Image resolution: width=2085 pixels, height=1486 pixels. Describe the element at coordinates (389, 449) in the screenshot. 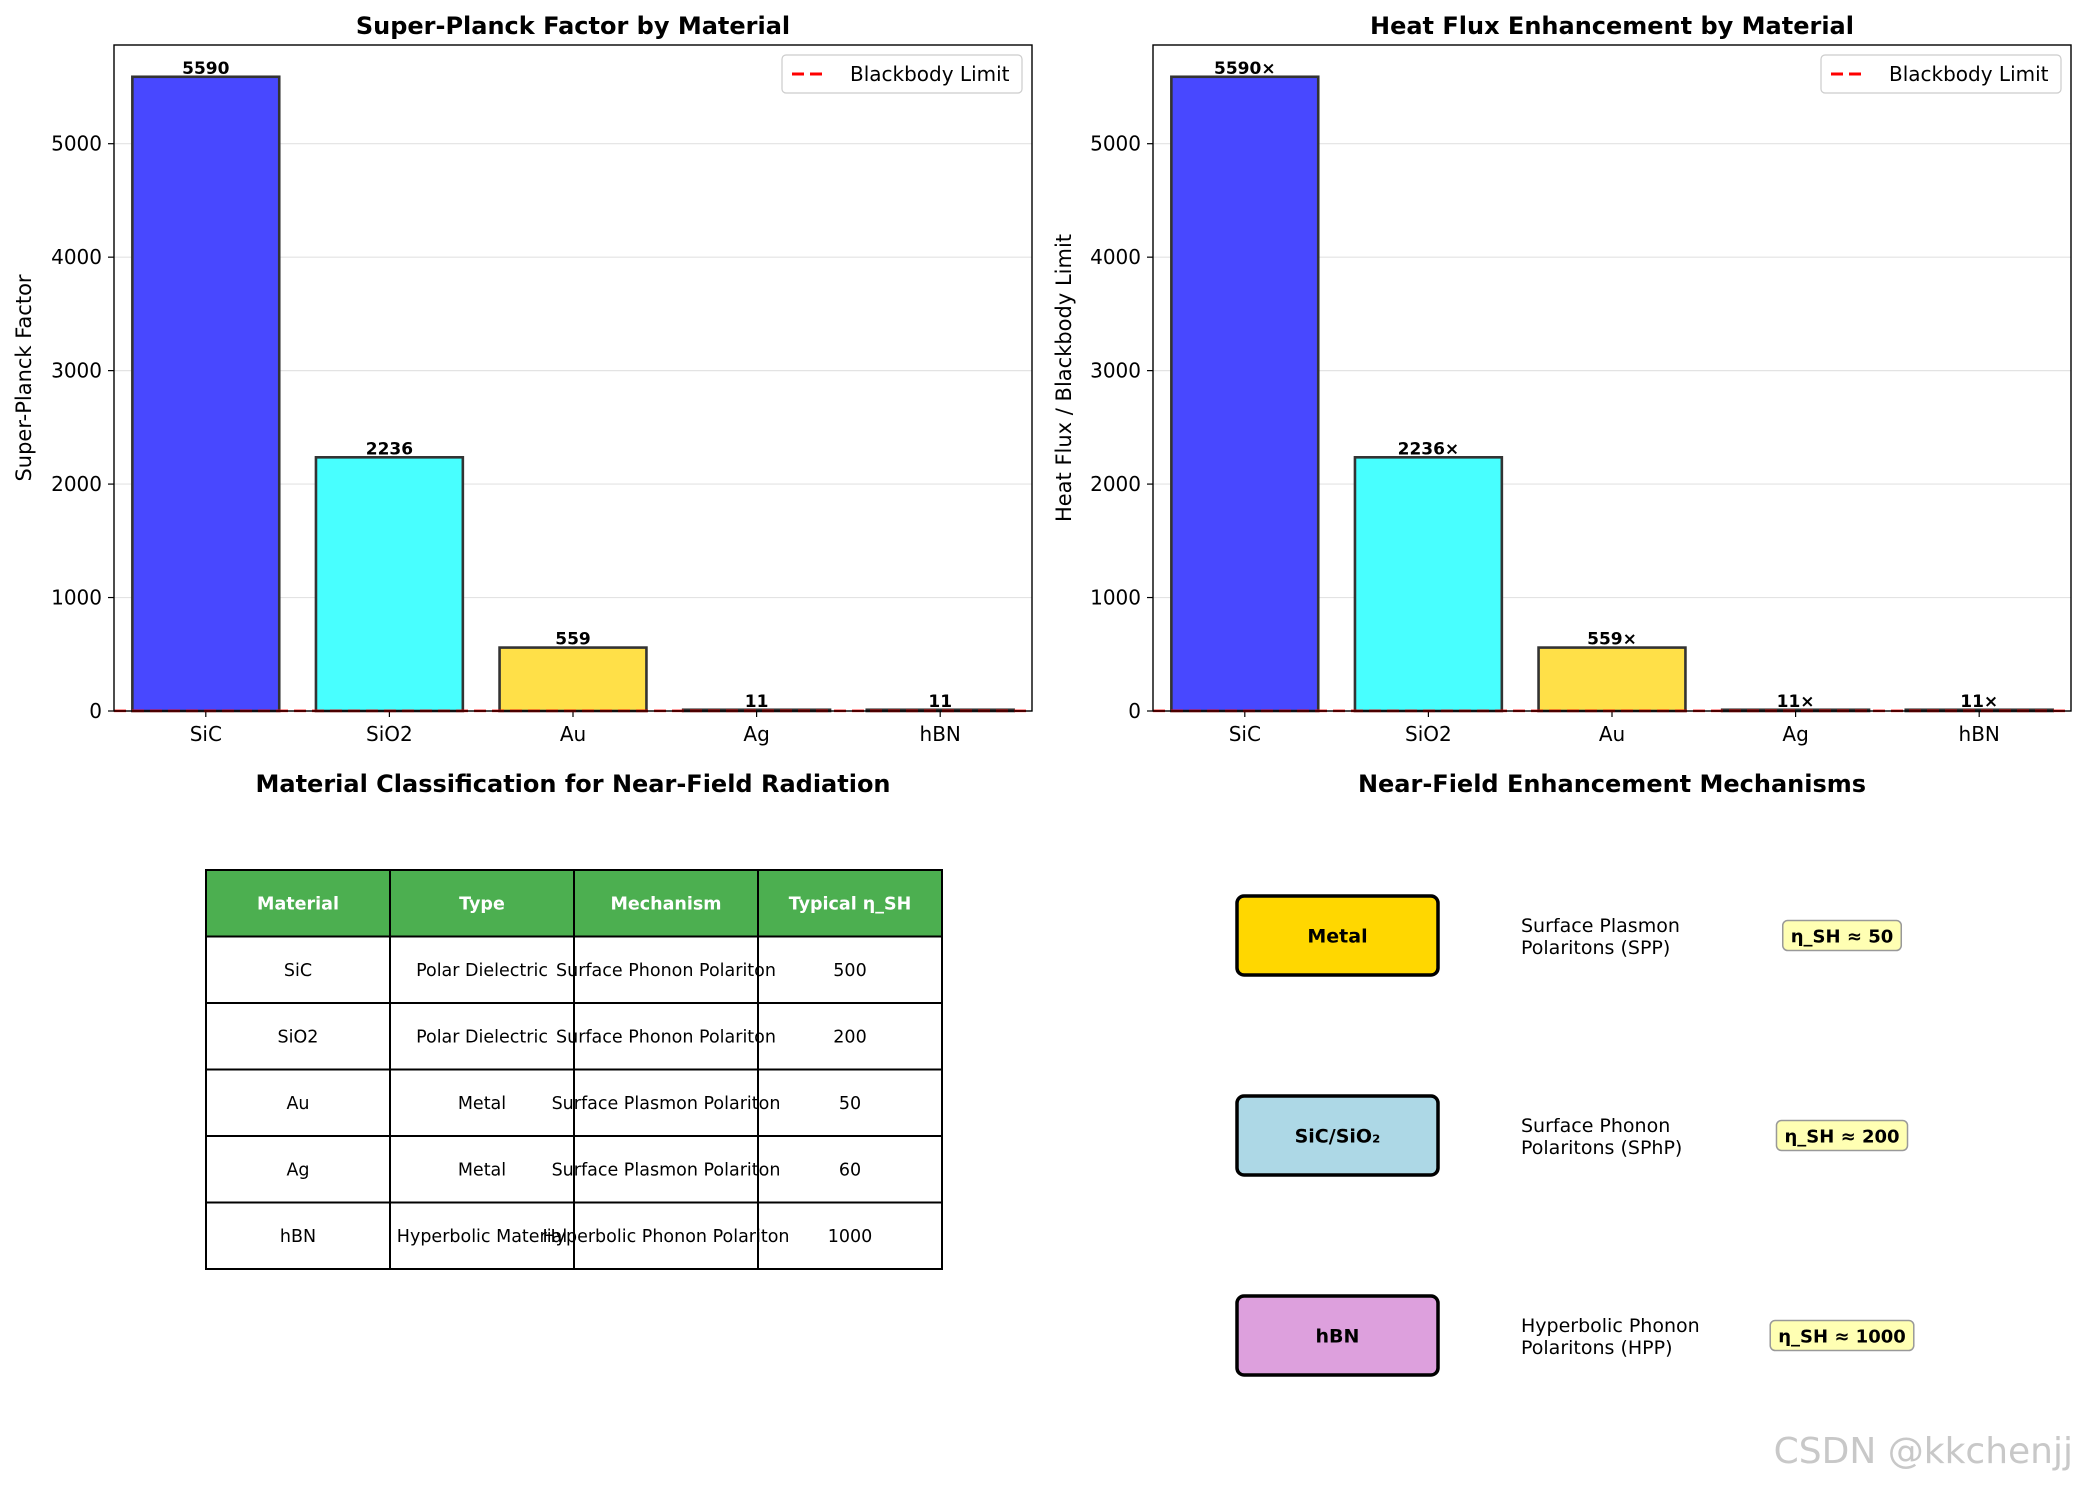

I see `bar-value-label: 2236` at that location.